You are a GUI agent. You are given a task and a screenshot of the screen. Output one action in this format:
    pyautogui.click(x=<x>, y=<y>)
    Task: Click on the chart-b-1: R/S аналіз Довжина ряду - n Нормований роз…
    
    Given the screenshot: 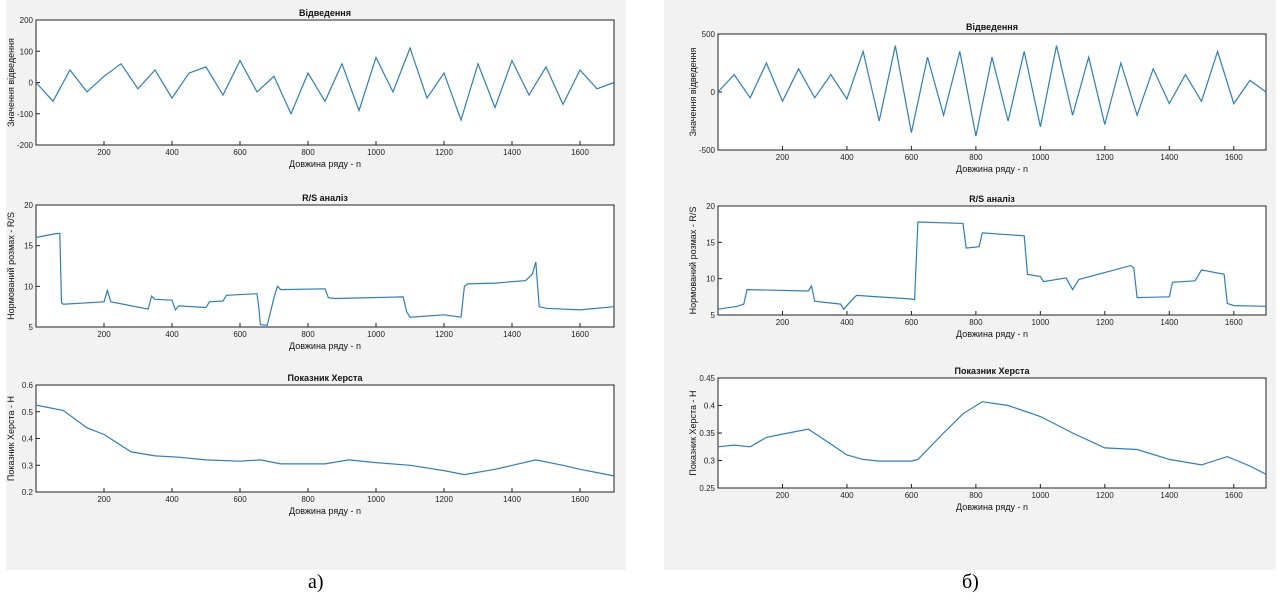 What is the action you would take?
    pyautogui.click(x=977, y=266)
    